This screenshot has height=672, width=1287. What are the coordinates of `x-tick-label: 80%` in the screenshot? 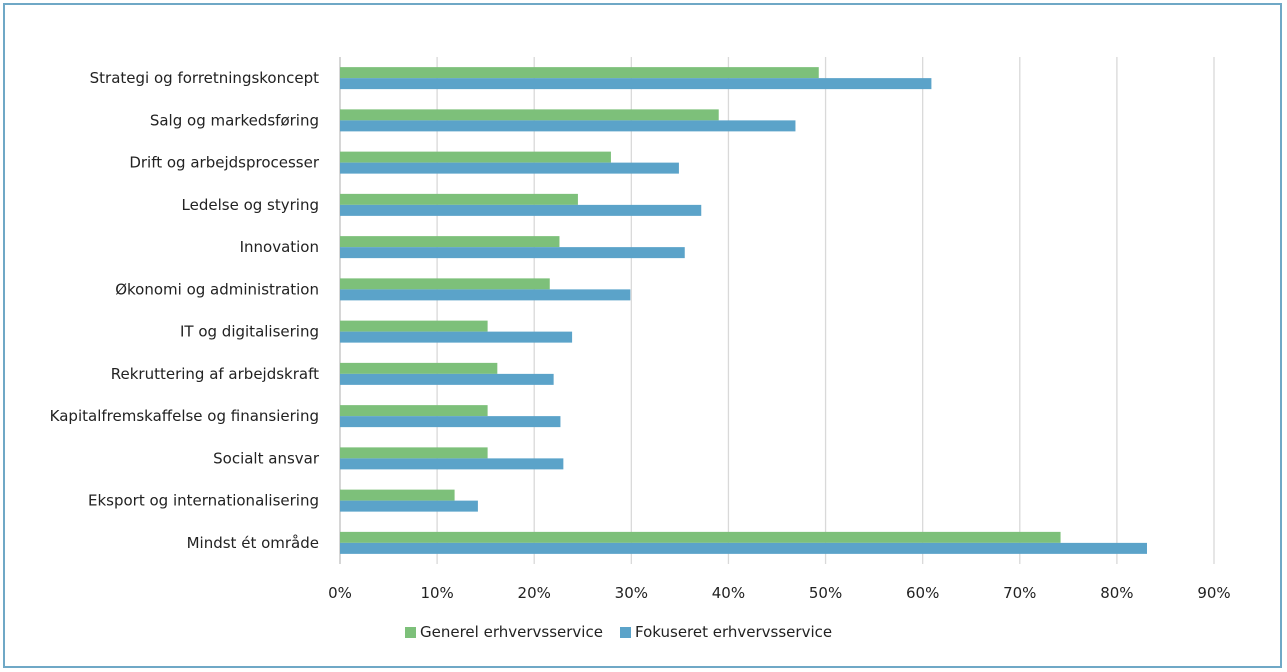 It's located at (1116, 593).